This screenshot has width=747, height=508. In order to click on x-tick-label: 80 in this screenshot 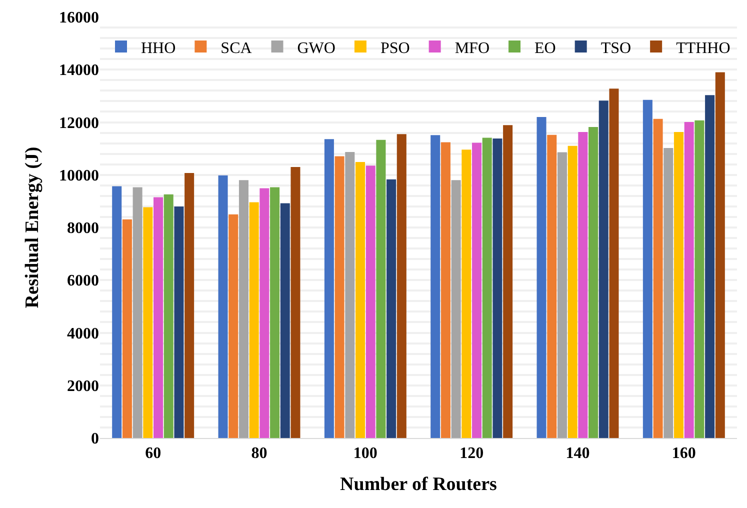, I will do `click(259, 453)`.